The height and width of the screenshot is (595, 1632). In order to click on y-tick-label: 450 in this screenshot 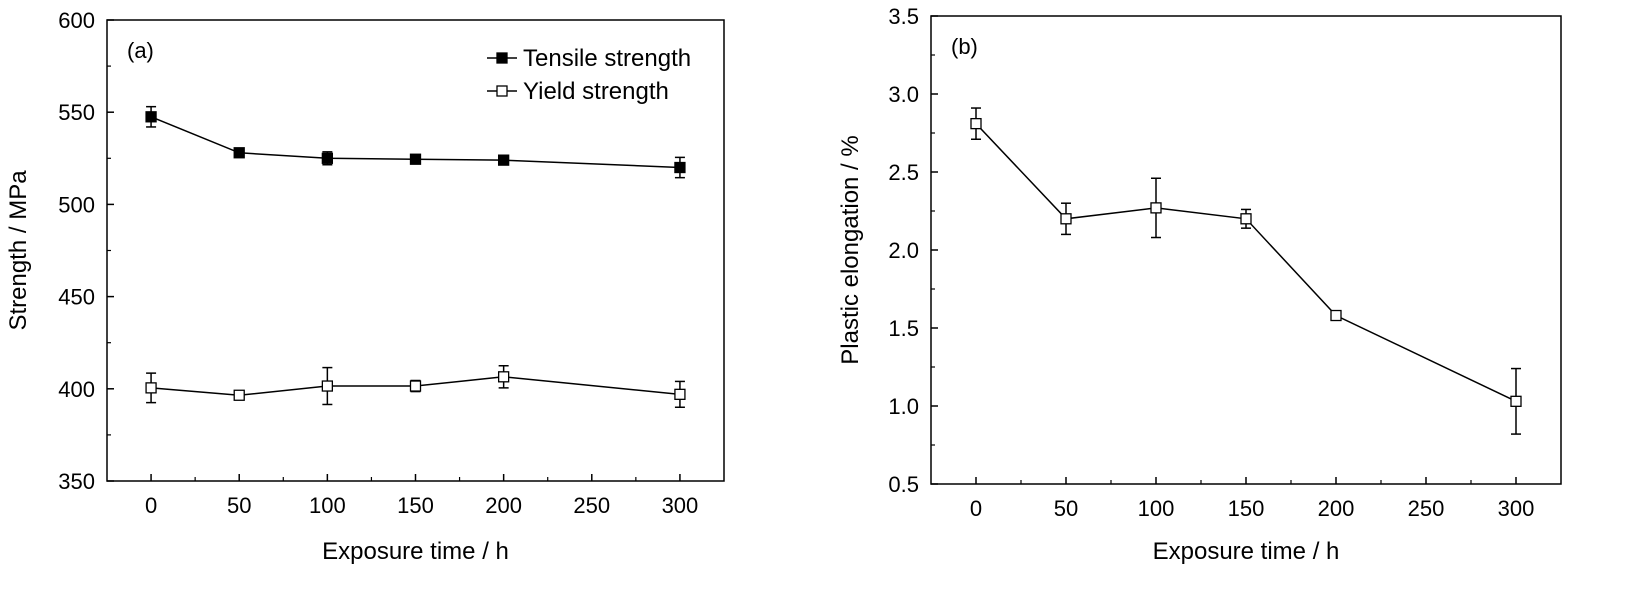, I will do `click(76, 297)`.